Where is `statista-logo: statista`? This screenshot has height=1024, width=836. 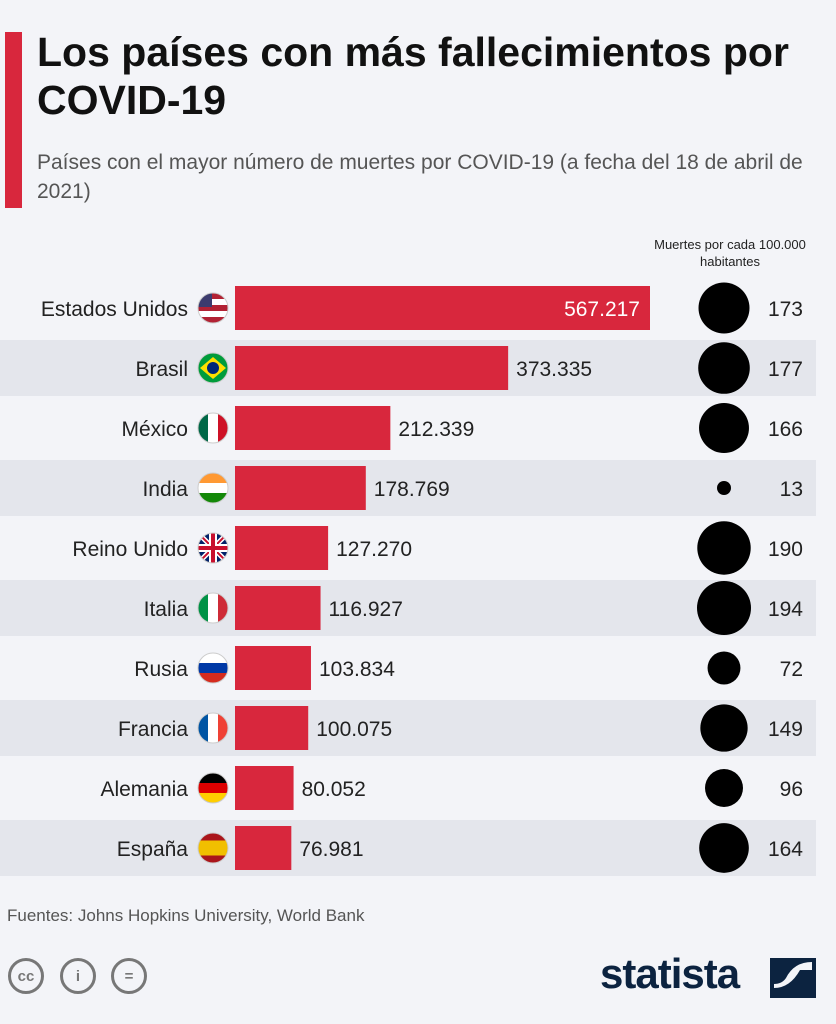
statista-logo: statista is located at coordinates (670, 973).